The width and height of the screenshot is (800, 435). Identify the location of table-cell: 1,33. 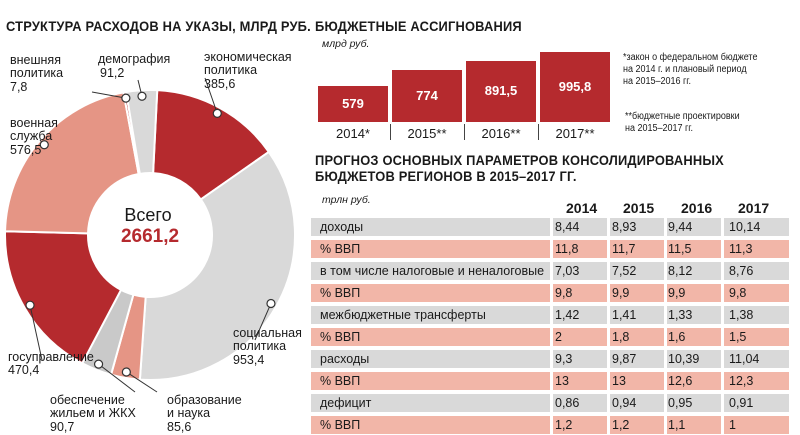
(680, 315).